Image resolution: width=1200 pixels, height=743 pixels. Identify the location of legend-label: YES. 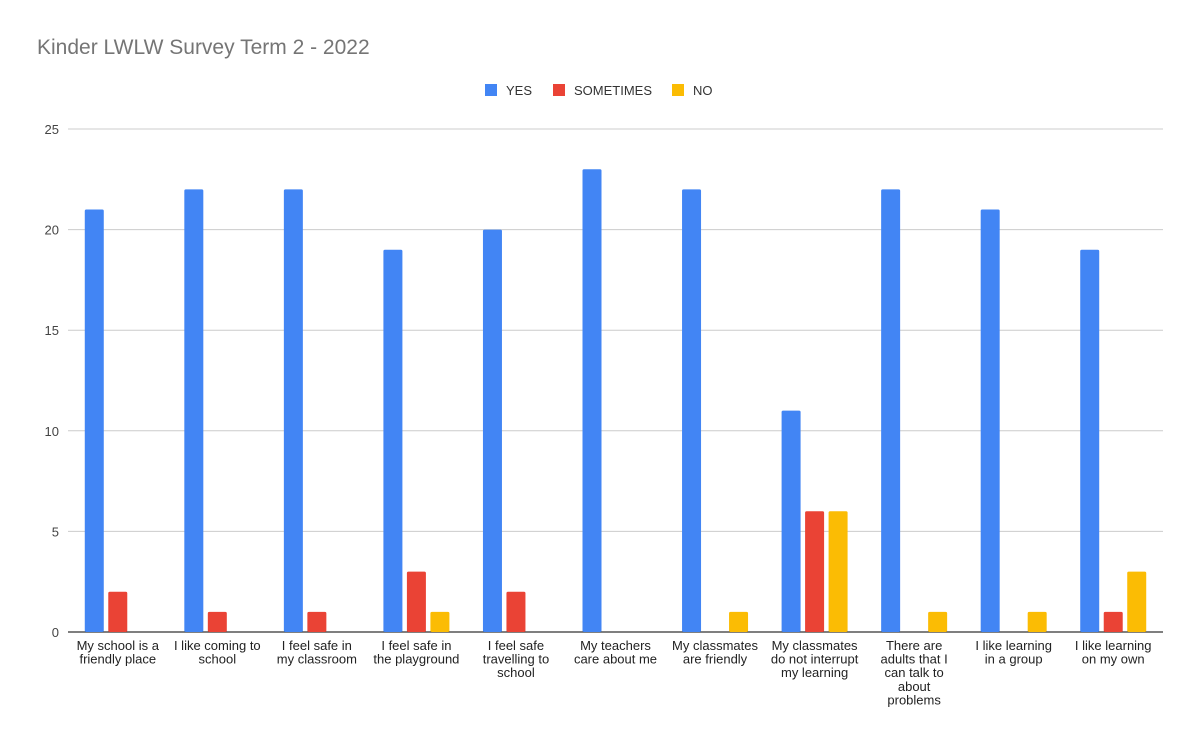
(519, 90).